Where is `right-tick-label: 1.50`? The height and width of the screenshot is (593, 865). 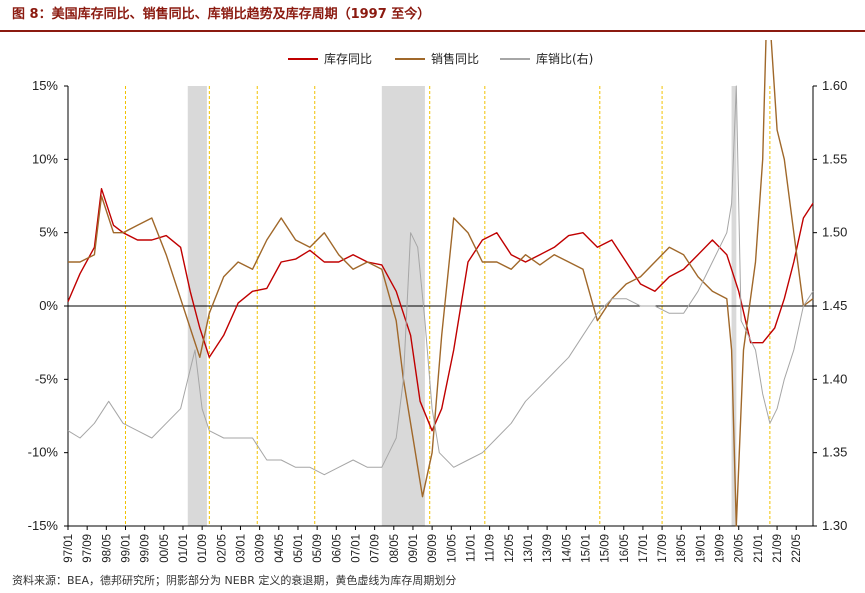 right-tick-label: 1.50 is located at coordinates (834, 232).